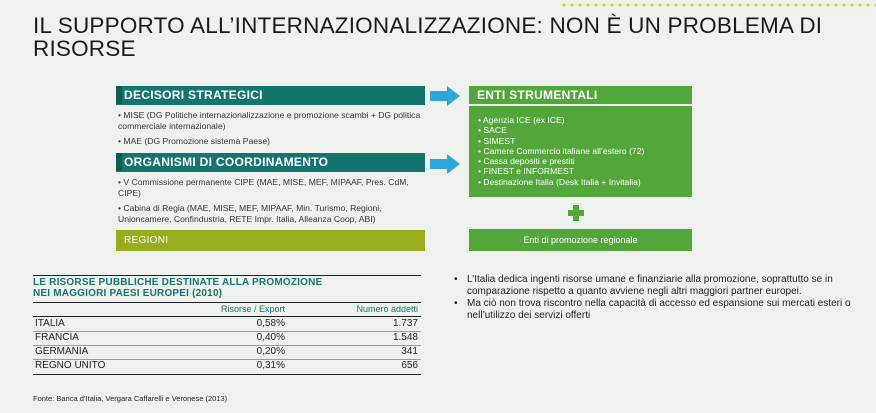 Image resolution: width=876 pixels, height=413 pixels. Describe the element at coordinates (227, 316) in the screenshot. I see `table-header-bottom-rule` at that location.